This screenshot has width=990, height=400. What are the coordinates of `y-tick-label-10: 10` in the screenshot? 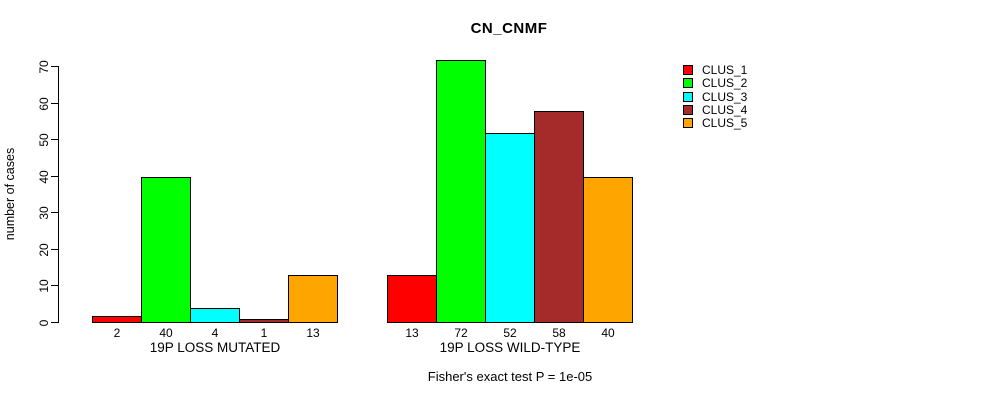 It's located at (44, 285).